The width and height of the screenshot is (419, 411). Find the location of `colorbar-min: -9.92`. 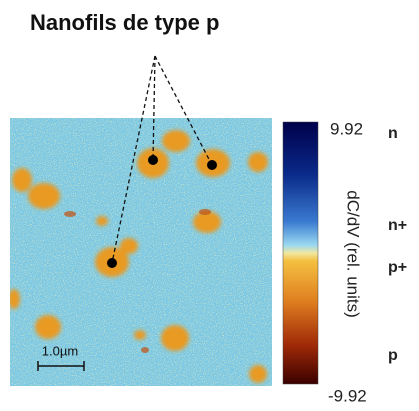

colorbar-min: -9.92 is located at coordinates (347, 395).